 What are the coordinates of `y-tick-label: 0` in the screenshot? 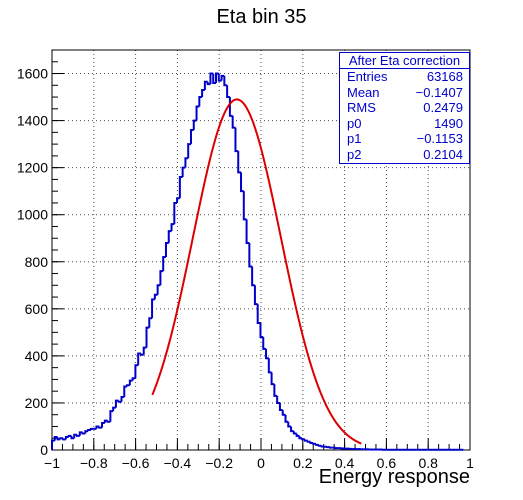 It's located at (44, 450).